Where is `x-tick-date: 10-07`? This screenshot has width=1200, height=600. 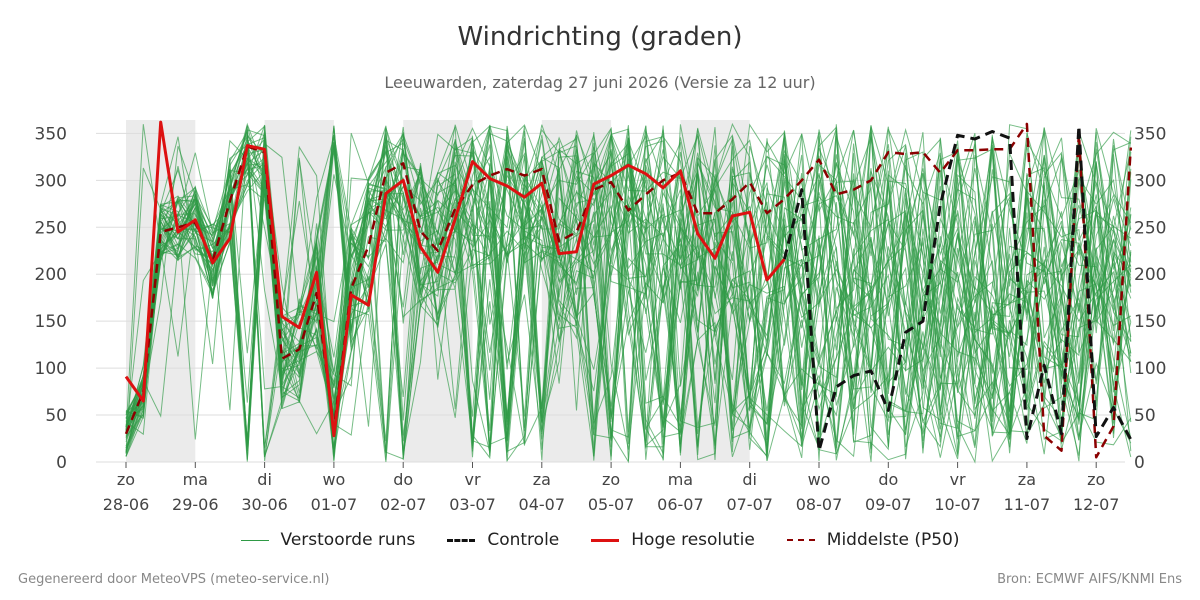 x-tick-date: 10-07 is located at coordinates (957, 504).